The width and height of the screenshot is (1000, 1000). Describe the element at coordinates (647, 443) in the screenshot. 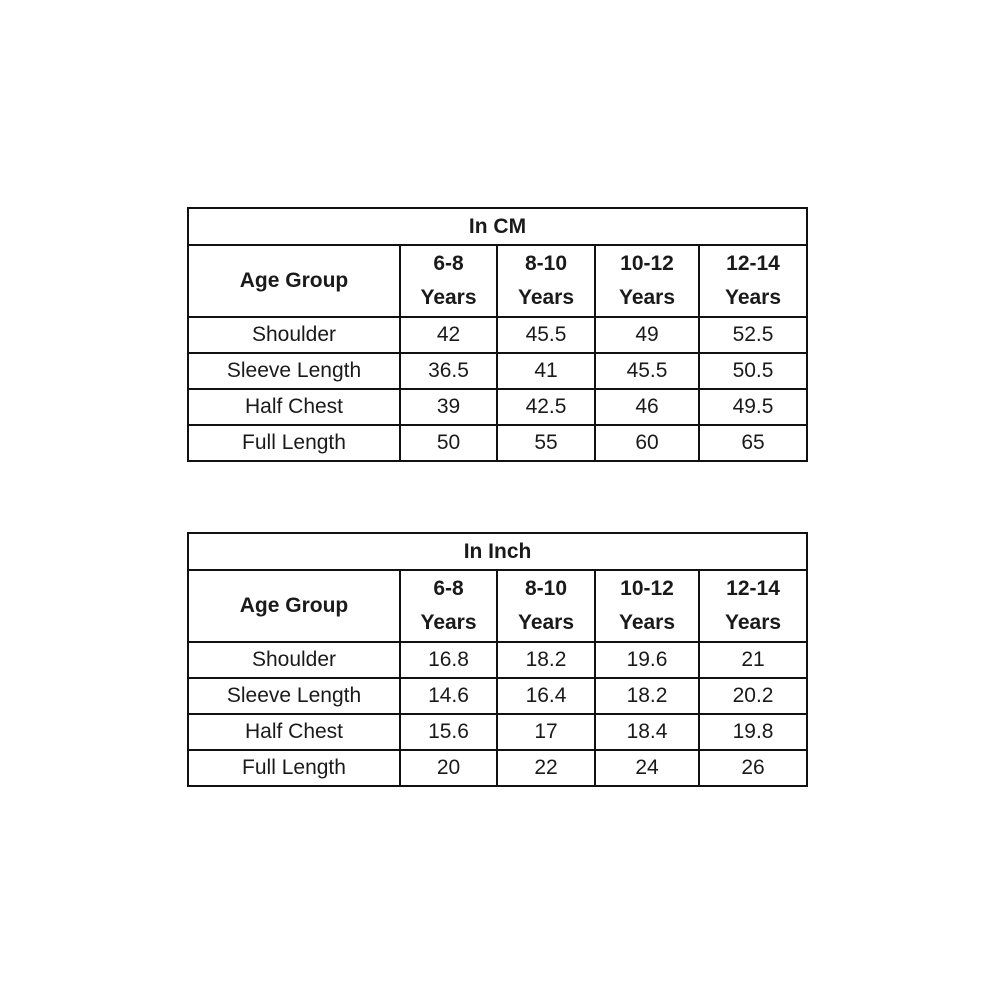

I see `measurement-value: 60` at that location.